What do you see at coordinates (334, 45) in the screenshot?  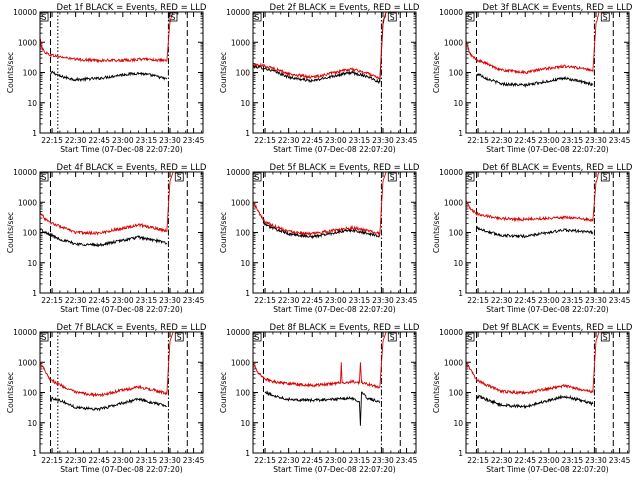 I see `series-lld-line` at bounding box center [334, 45].